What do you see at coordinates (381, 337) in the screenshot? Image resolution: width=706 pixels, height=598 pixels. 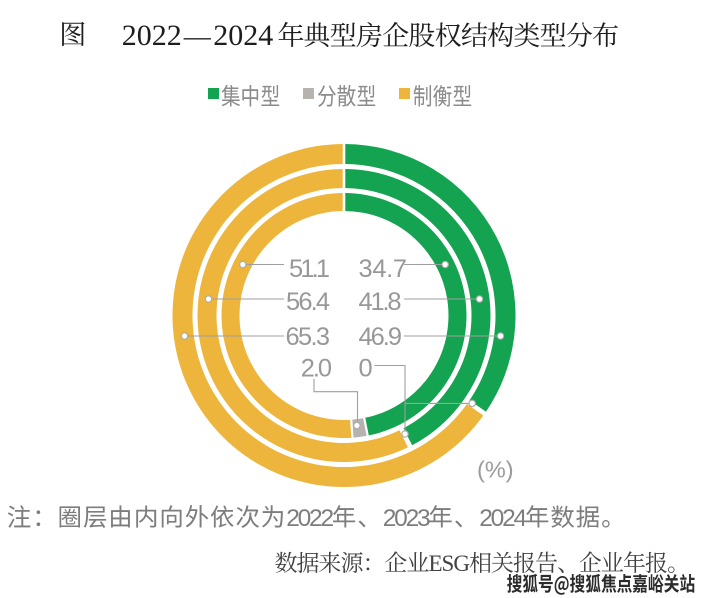 I see `svg-text: 46.9` at bounding box center [381, 337].